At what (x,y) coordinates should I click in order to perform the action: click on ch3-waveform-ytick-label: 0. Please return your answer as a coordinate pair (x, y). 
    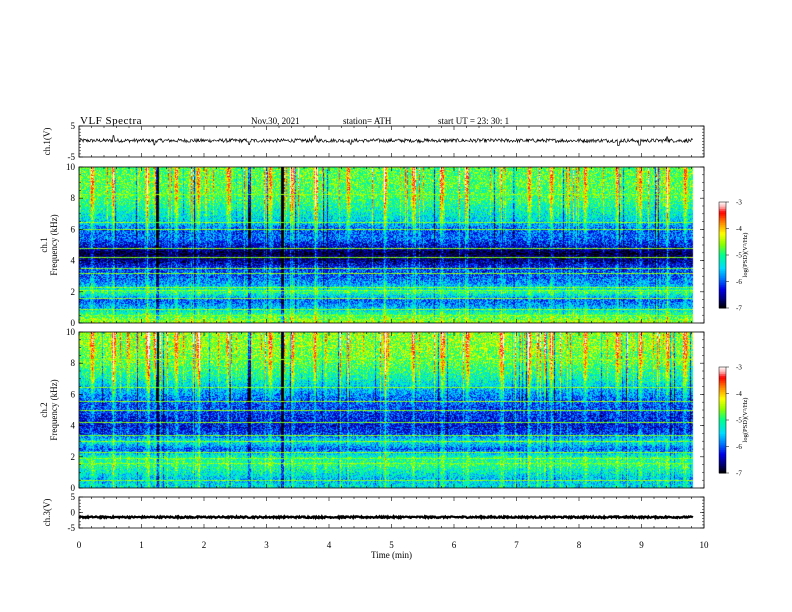
    Looking at the image, I should click on (73, 513).